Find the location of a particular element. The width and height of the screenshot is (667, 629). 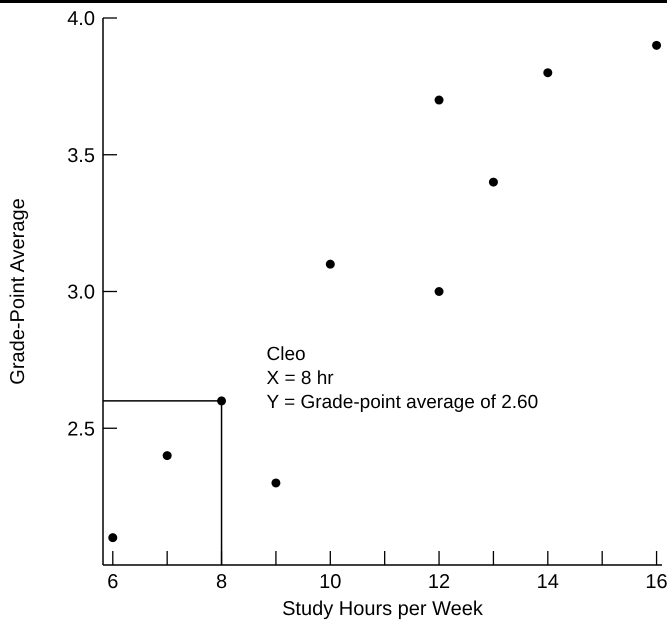

y-tick-label: 3.0 is located at coordinates (81, 293).